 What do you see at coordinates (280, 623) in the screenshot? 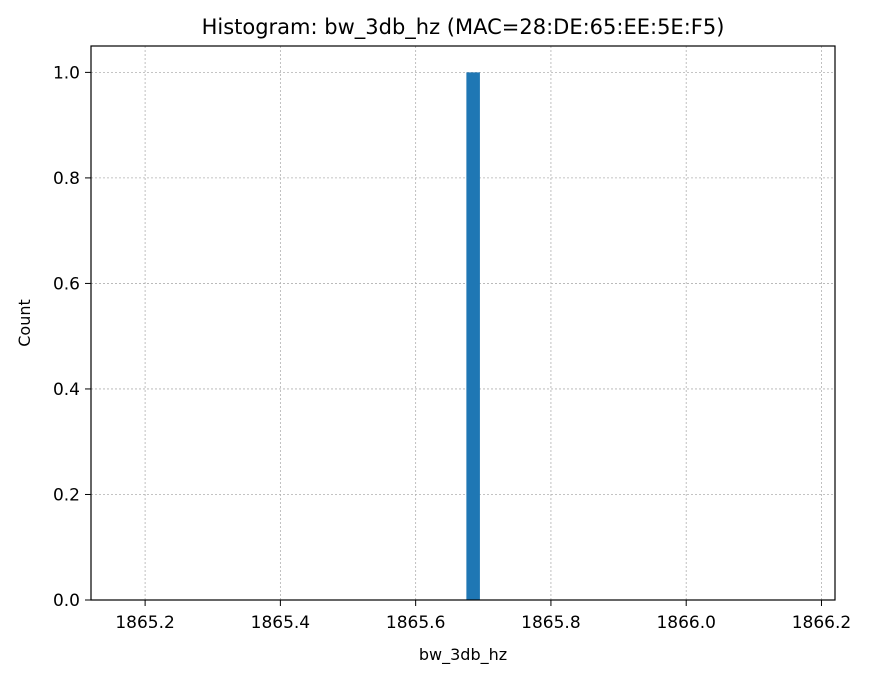
I see `x-tick-label: 1865.4` at bounding box center [280, 623].